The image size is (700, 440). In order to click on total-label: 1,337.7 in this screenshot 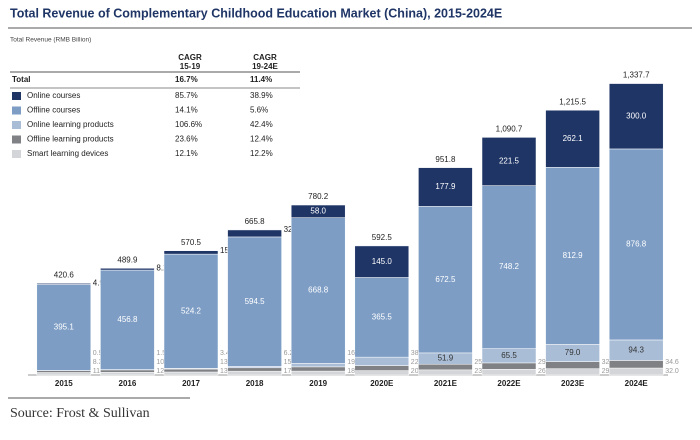, I will do `click(636, 75)`.